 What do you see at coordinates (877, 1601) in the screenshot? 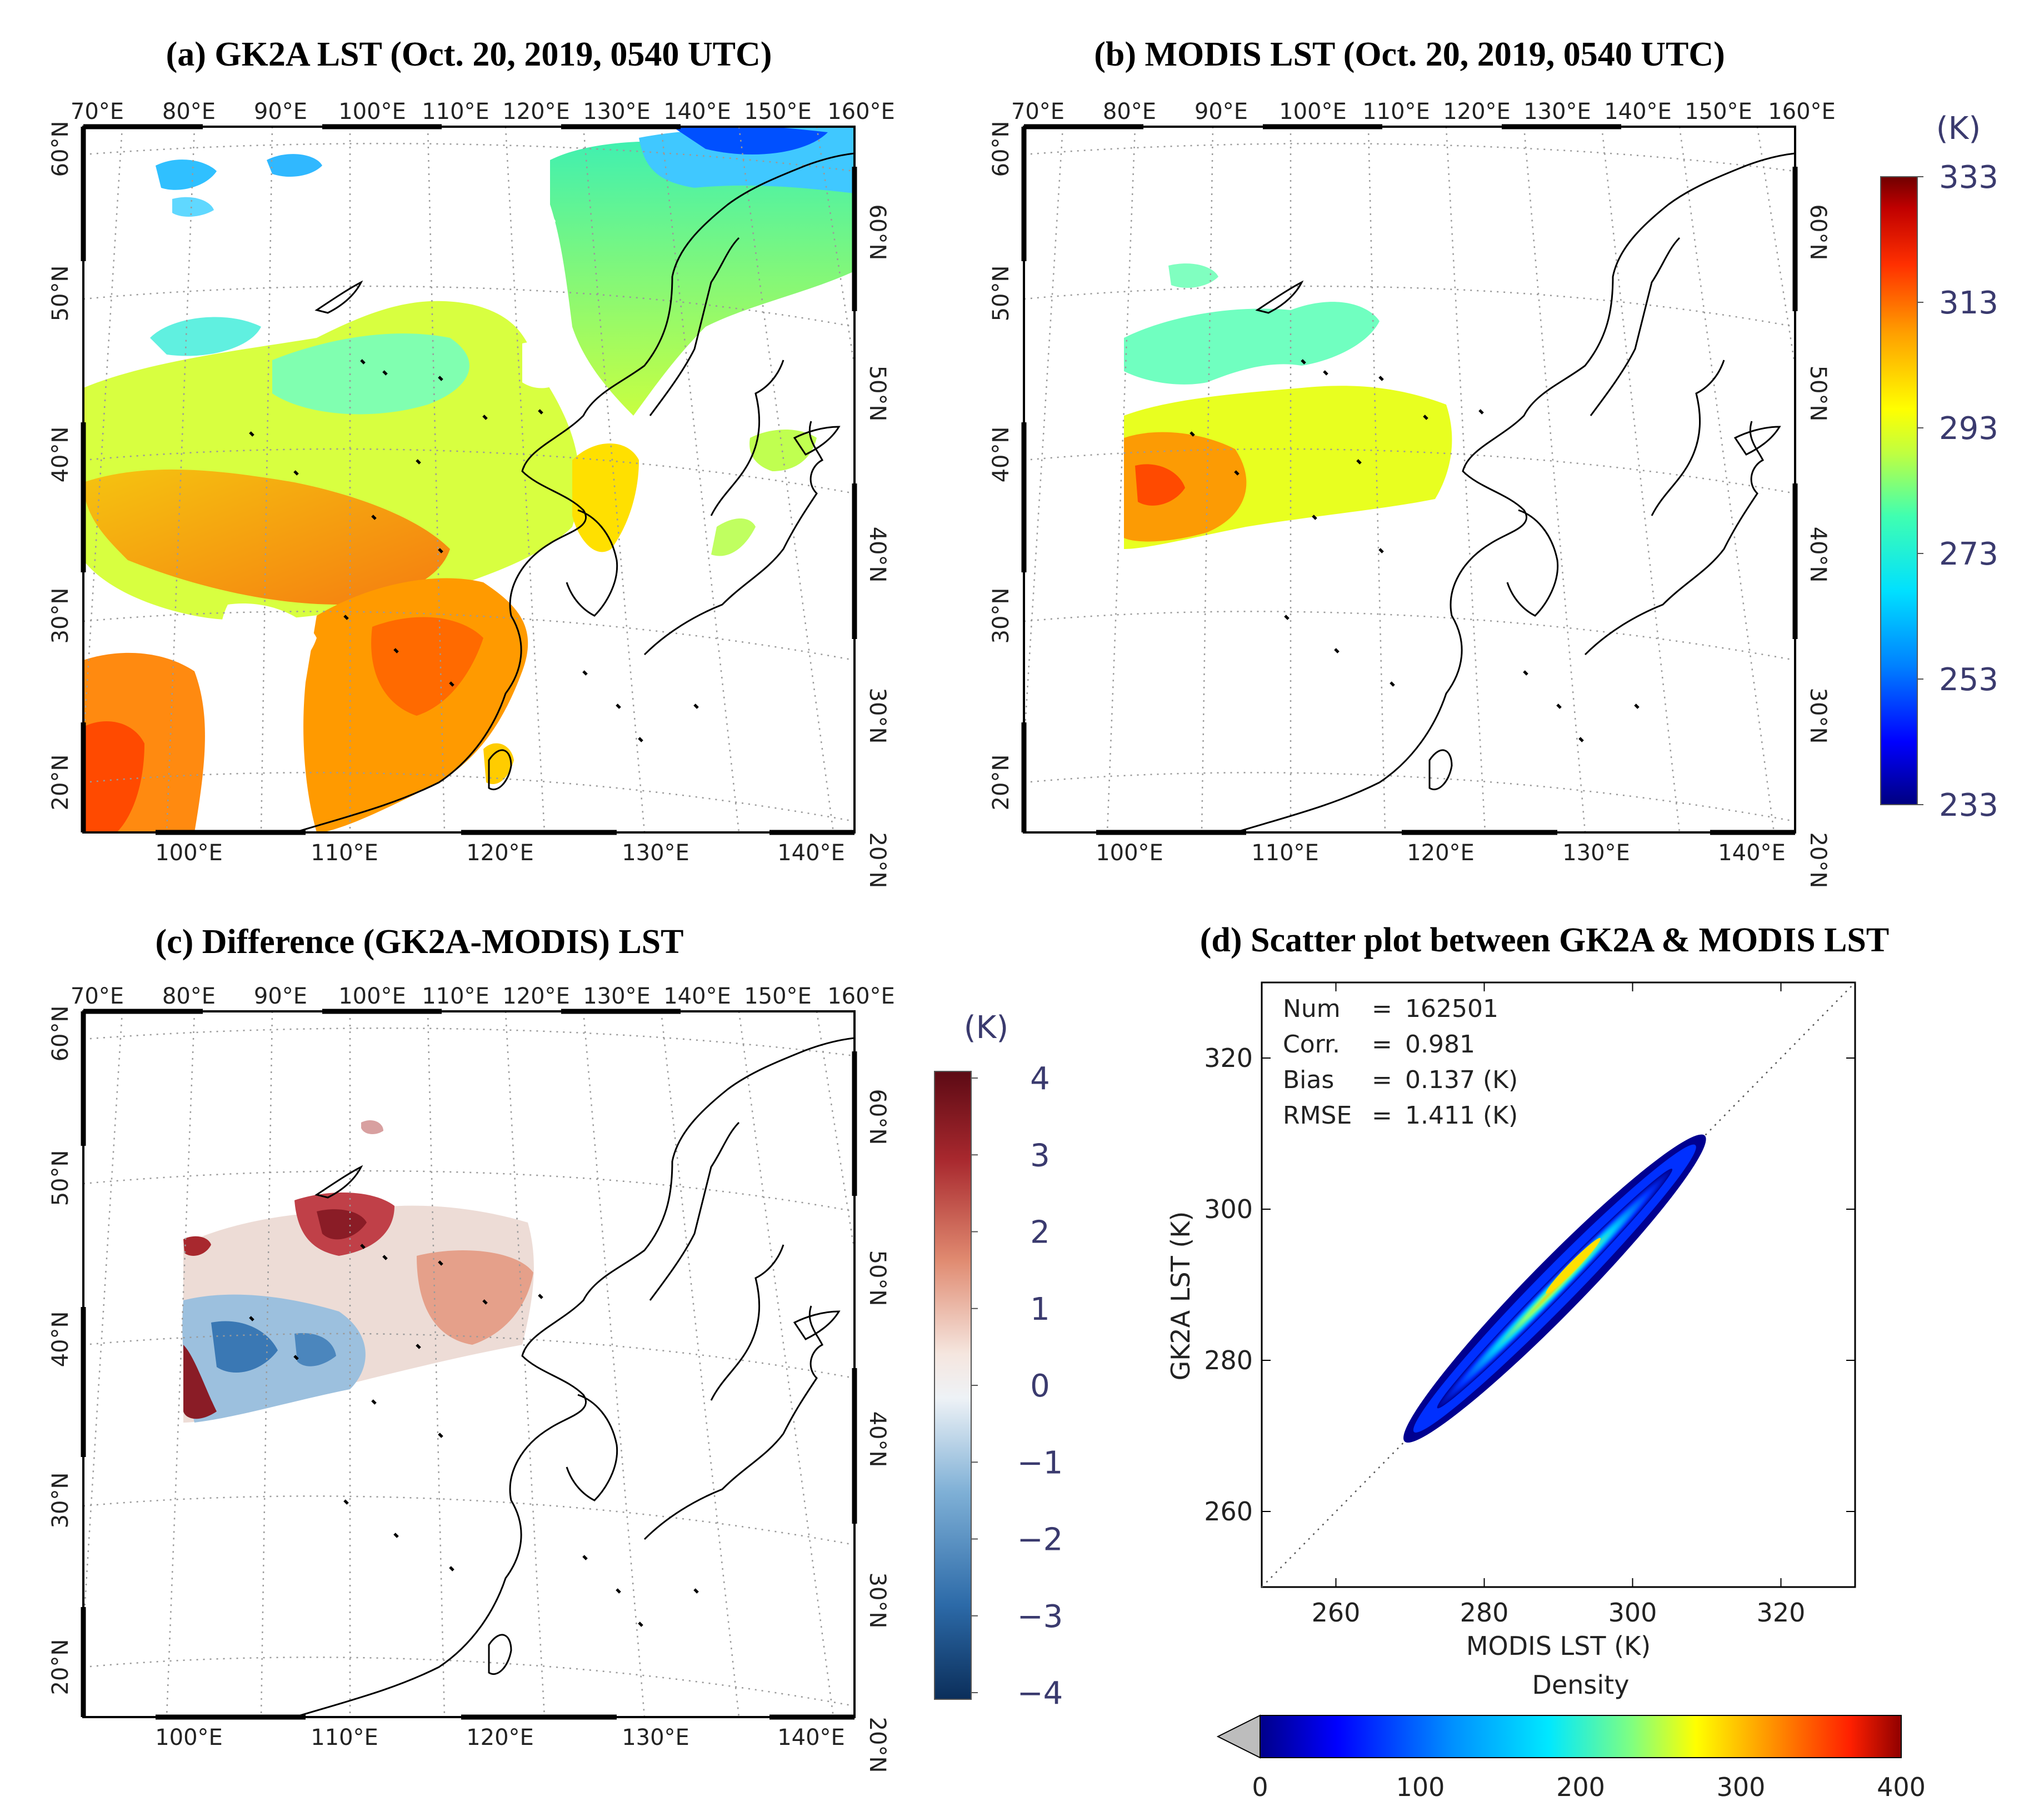
I see `right-lat-label: 30°N` at bounding box center [877, 1601].